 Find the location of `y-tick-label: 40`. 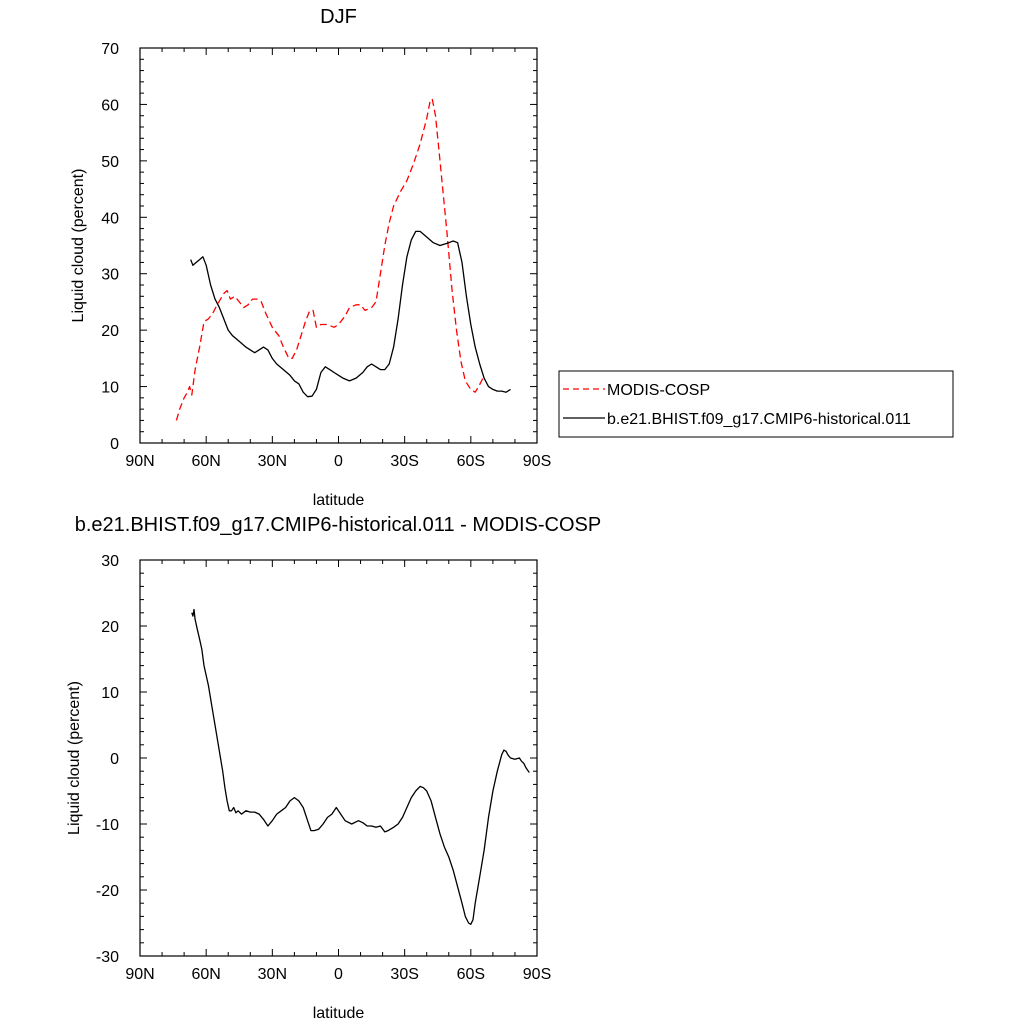

y-tick-label: 40 is located at coordinates (110, 218).